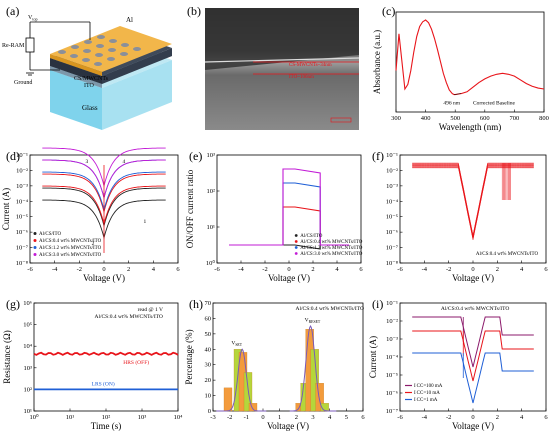  I want to click on hrs-label: HRS (OFF), so click(136, 362).